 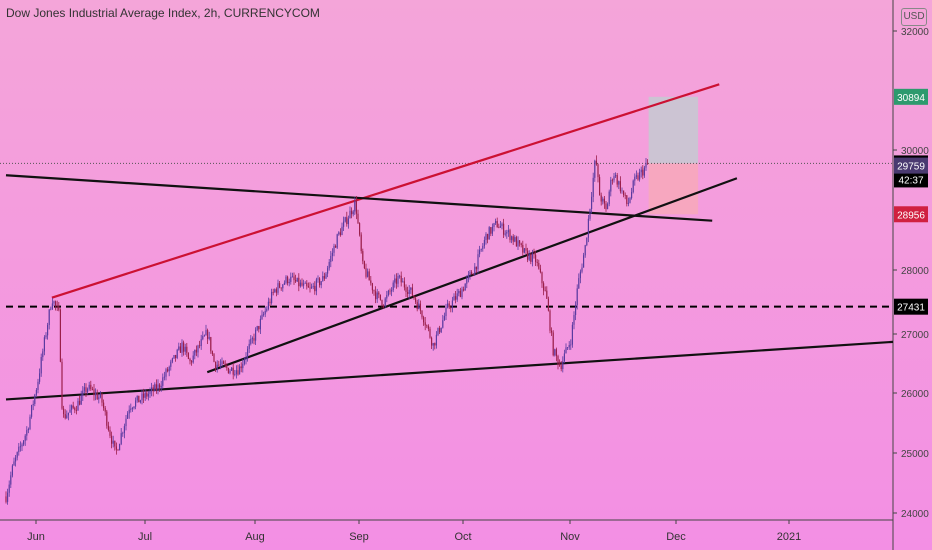 I want to click on target-zone, so click(x=673, y=130).